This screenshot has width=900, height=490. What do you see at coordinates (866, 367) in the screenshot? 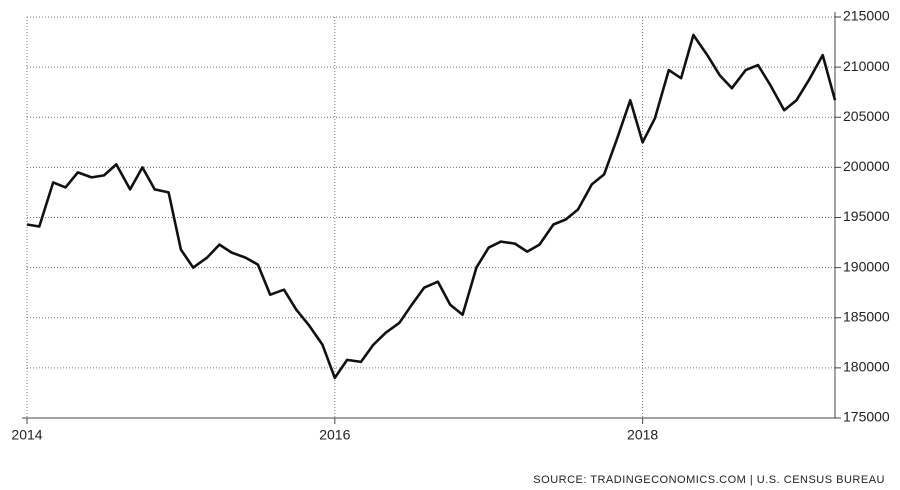
I see `y-tick-label: 180000` at bounding box center [866, 367].